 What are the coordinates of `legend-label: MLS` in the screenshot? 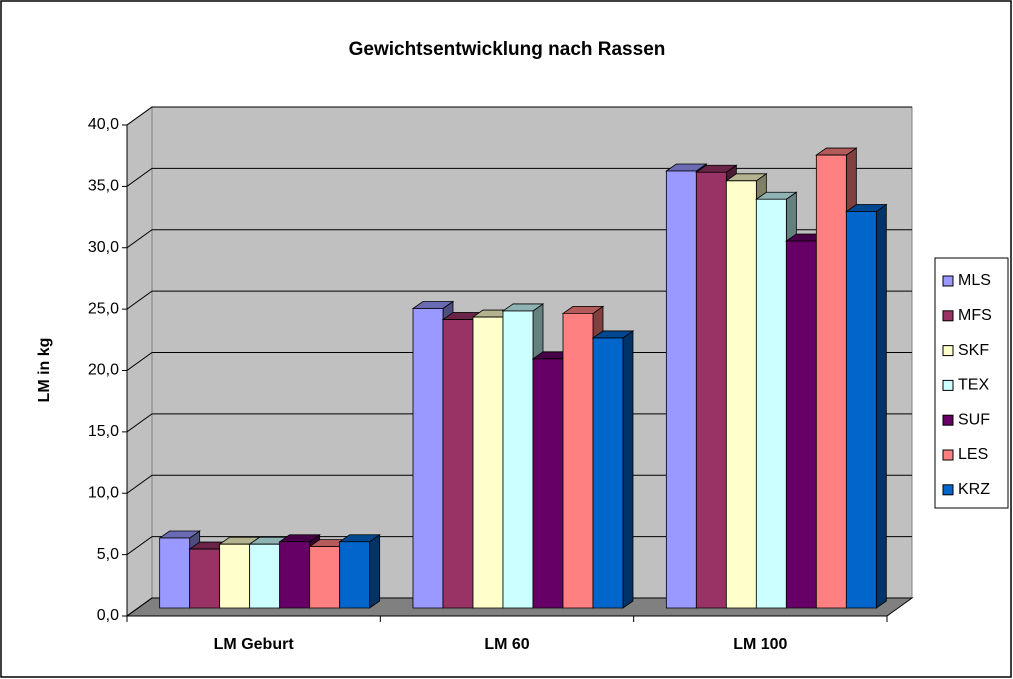 It's located at (974, 280).